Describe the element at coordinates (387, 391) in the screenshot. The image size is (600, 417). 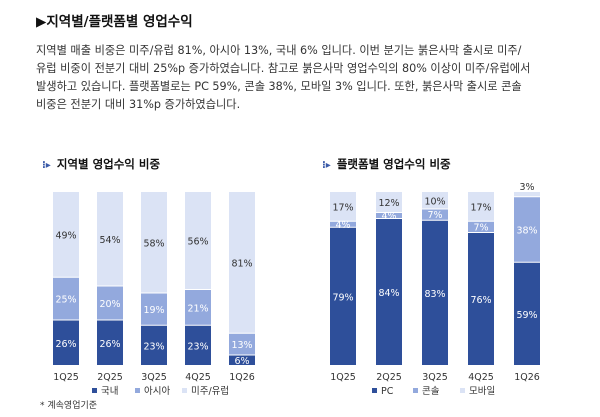
I see `legend-label: PC` at that location.